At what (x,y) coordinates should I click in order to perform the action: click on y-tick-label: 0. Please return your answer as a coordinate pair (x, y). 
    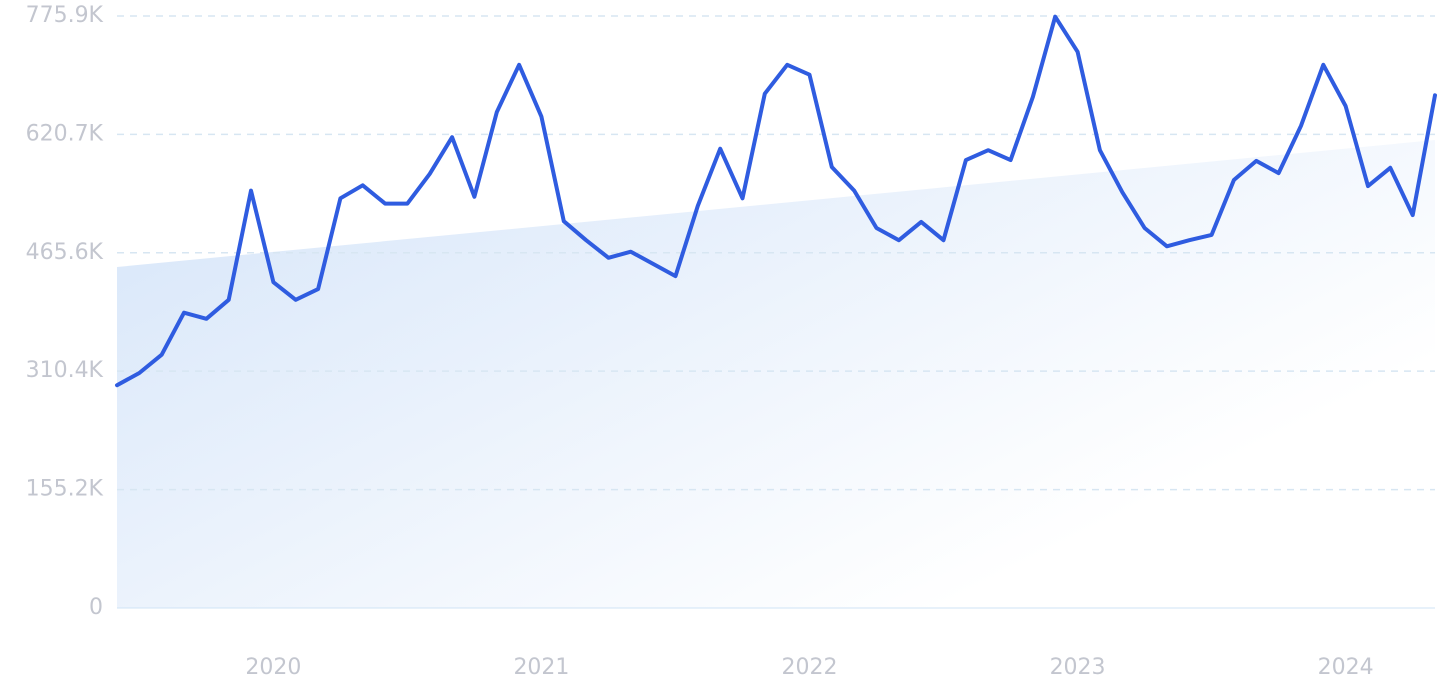
    Looking at the image, I should click on (96, 607).